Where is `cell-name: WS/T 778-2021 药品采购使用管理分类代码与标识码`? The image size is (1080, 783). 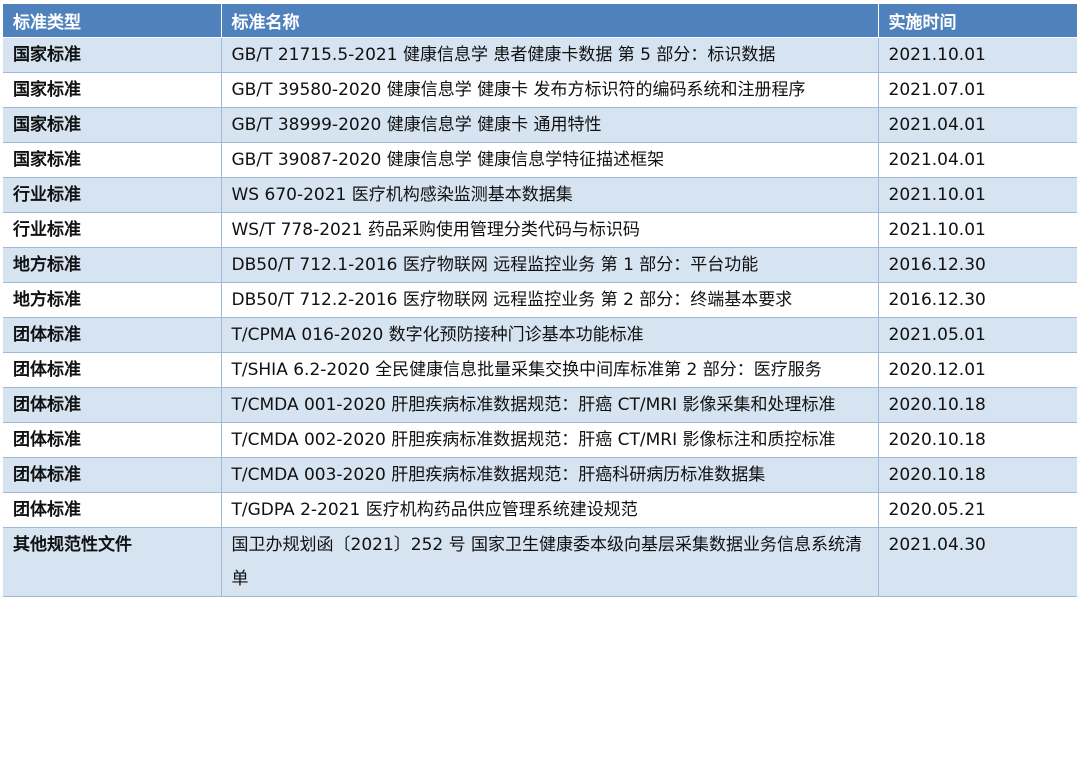 cell-name: WS/T 778-2021 药品采购使用管理分类代码与标识码 is located at coordinates (550, 230).